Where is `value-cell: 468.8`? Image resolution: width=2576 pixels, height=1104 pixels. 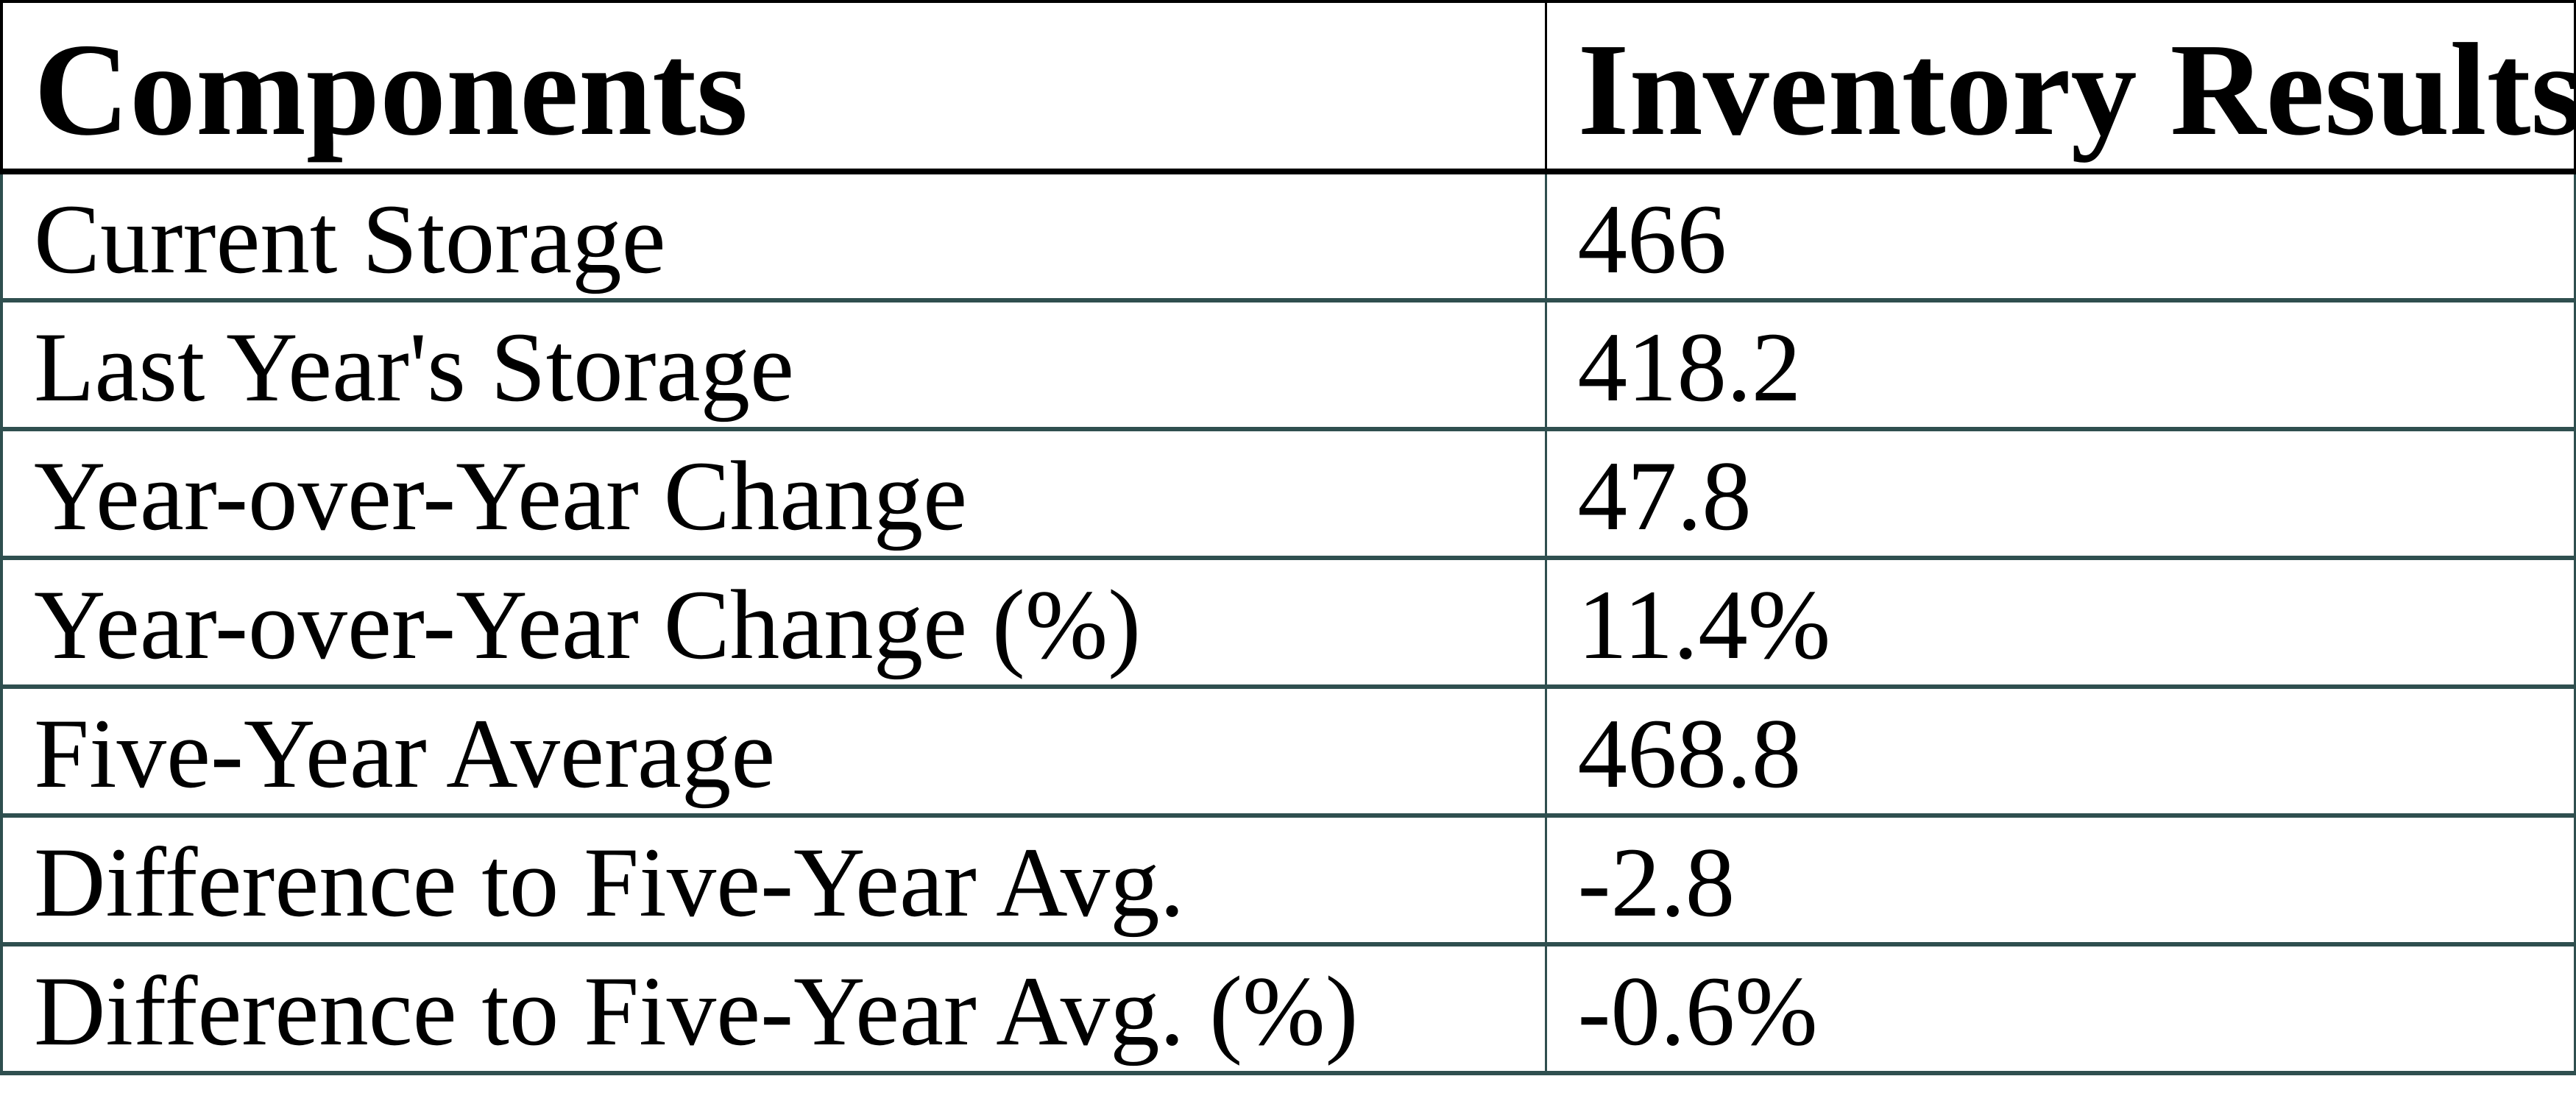
value-cell: 468.8 is located at coordinates (2060, 751).